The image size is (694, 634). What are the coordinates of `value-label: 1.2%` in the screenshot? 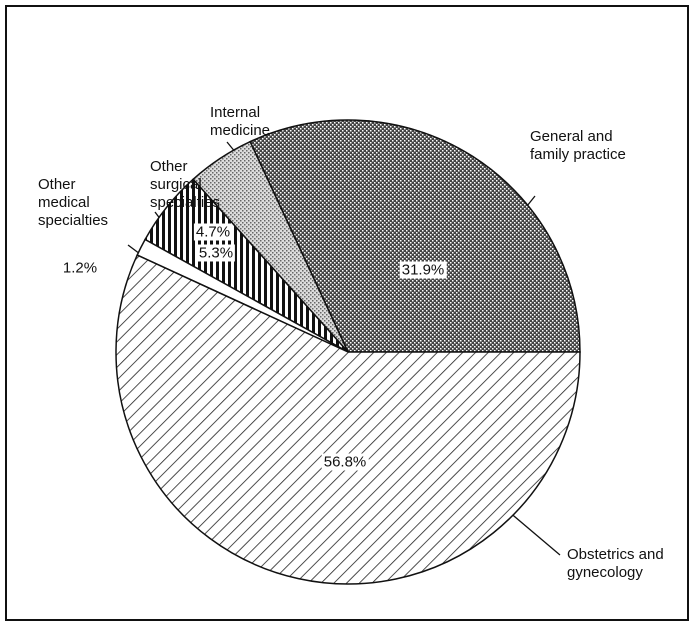 It's located at (80, 268).